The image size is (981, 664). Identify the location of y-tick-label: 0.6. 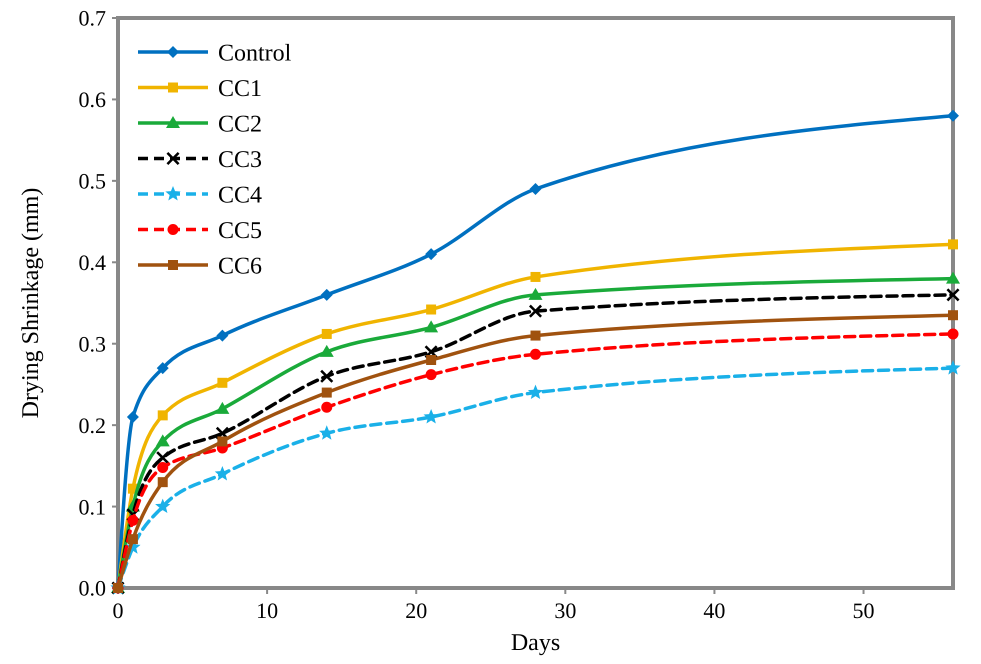
(92, 99).